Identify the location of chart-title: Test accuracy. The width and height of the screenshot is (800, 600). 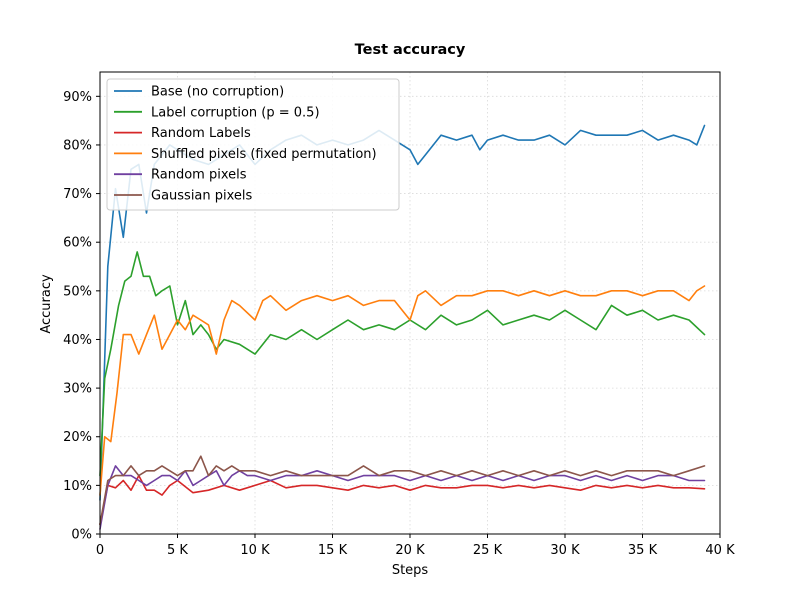
(410, 50).